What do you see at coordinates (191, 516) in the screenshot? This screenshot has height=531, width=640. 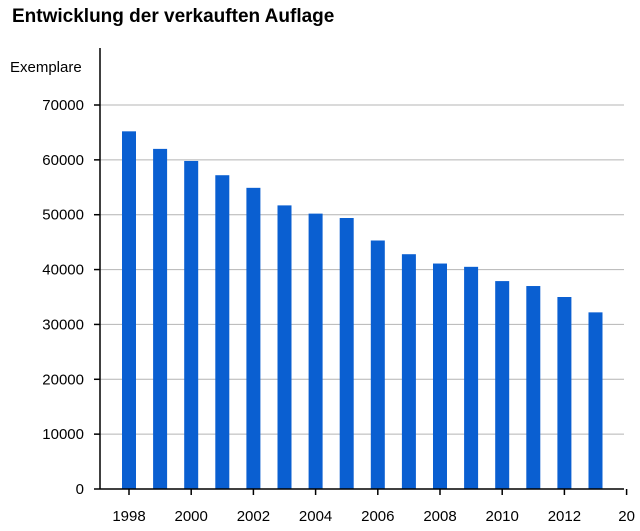 I see `x-tick-label: 2000` at bounding box center [191, 516].